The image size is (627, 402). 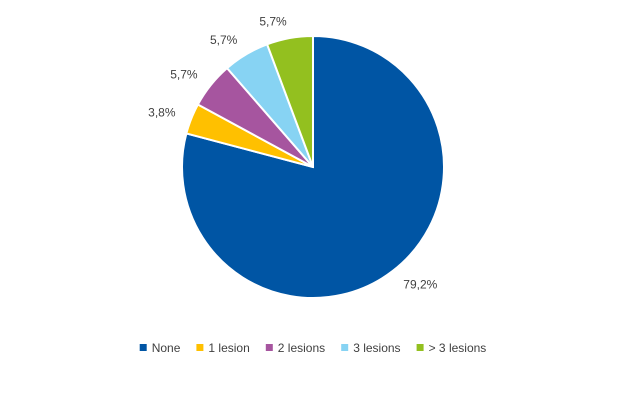 I want to click on pie-slice-label-4: 5,7%, so click(x=273, y=21).